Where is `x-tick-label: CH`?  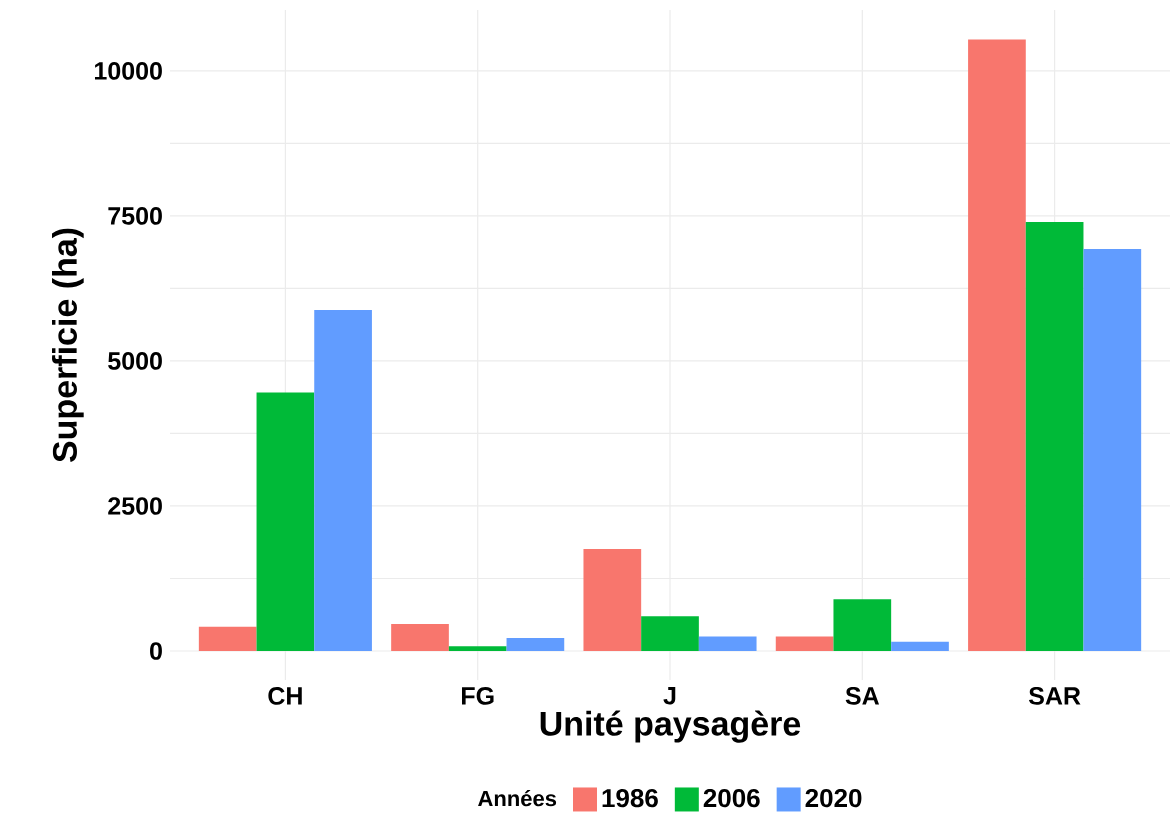
x-tick-label: CH is located at coordinates (285, 696).